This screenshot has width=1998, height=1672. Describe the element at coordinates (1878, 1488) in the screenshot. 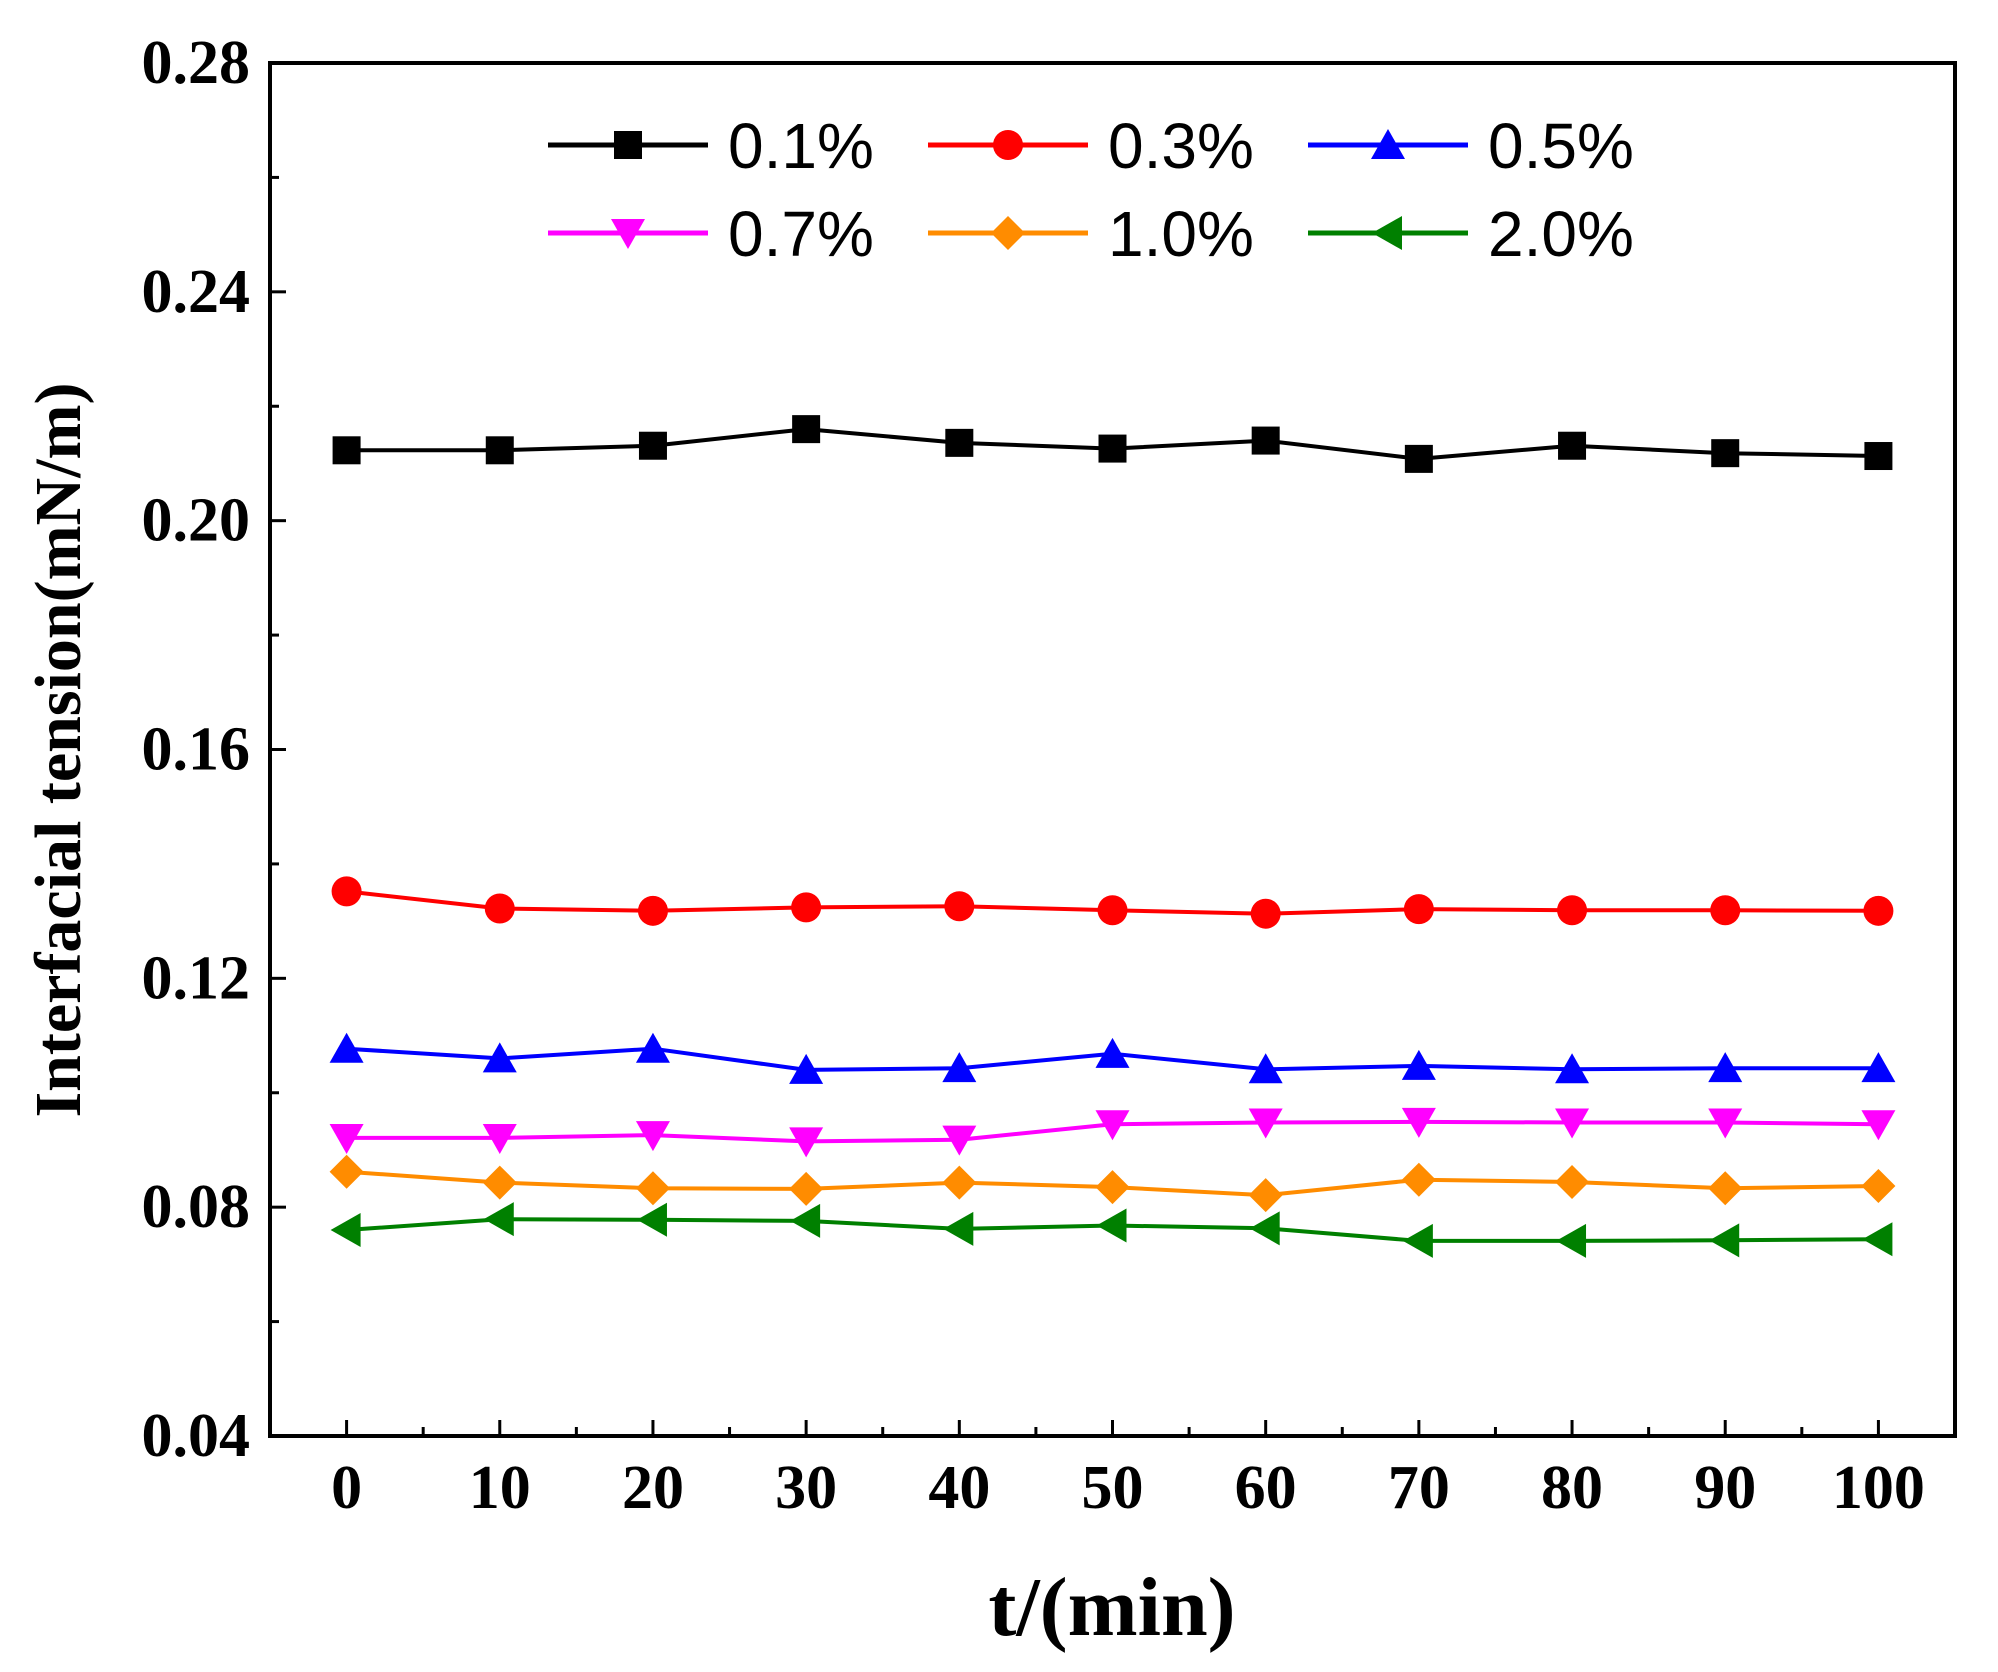

I see `x-tick-label: 100` at that location.